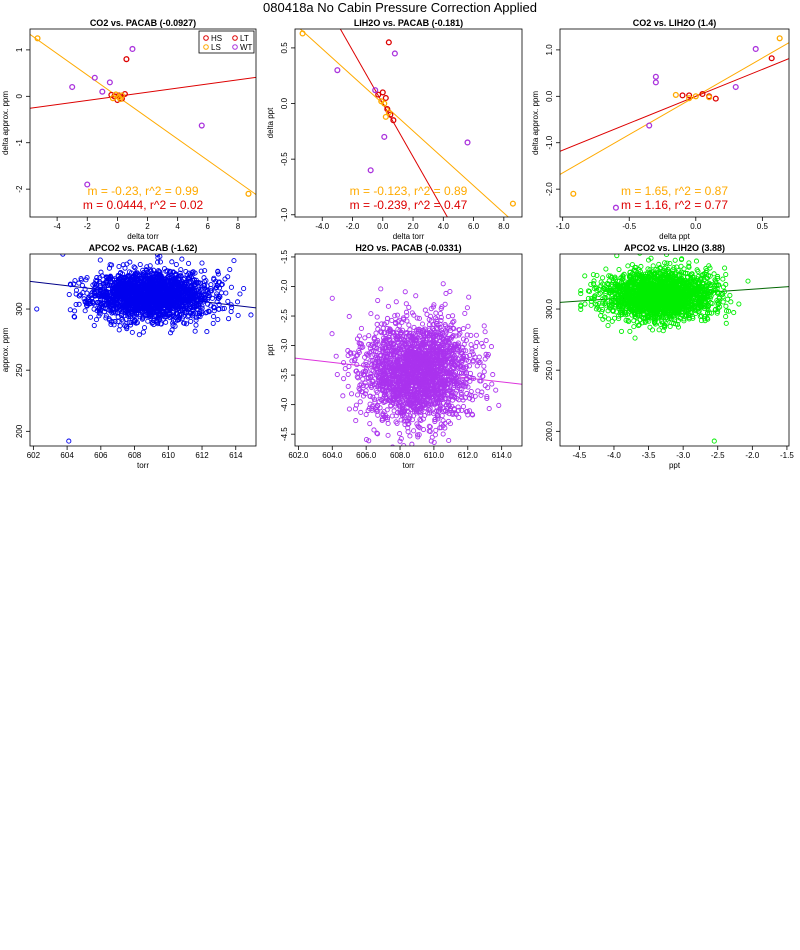 The image size is (800, 950). I want to click on legend-marker, so click(235, 38).